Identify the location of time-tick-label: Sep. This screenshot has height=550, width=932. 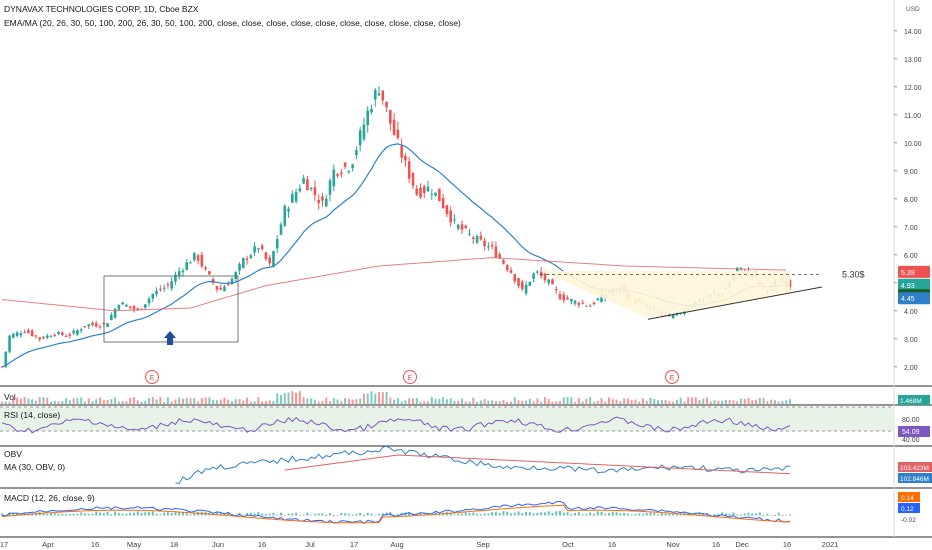
(482, 544).